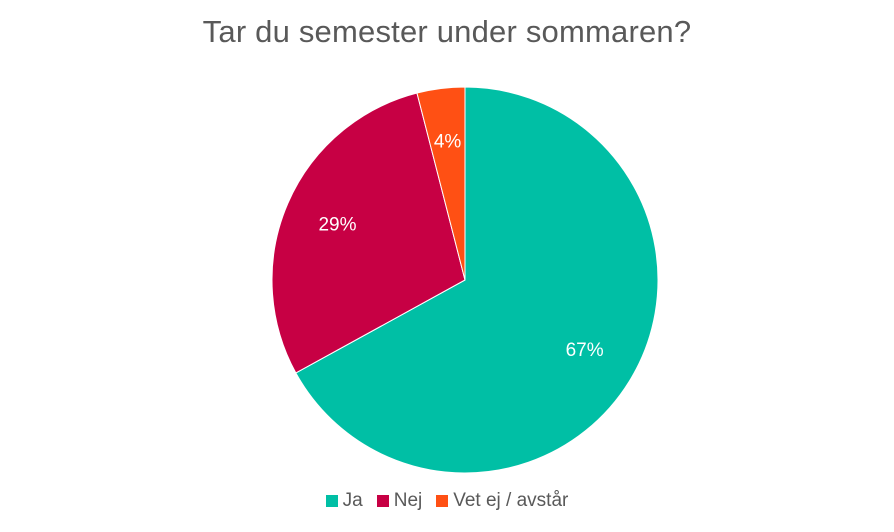 The height and width of the screenshot is (532, 894). I want to click on legend: Ja Nej Vet ej / avstår, so click(447, 501).